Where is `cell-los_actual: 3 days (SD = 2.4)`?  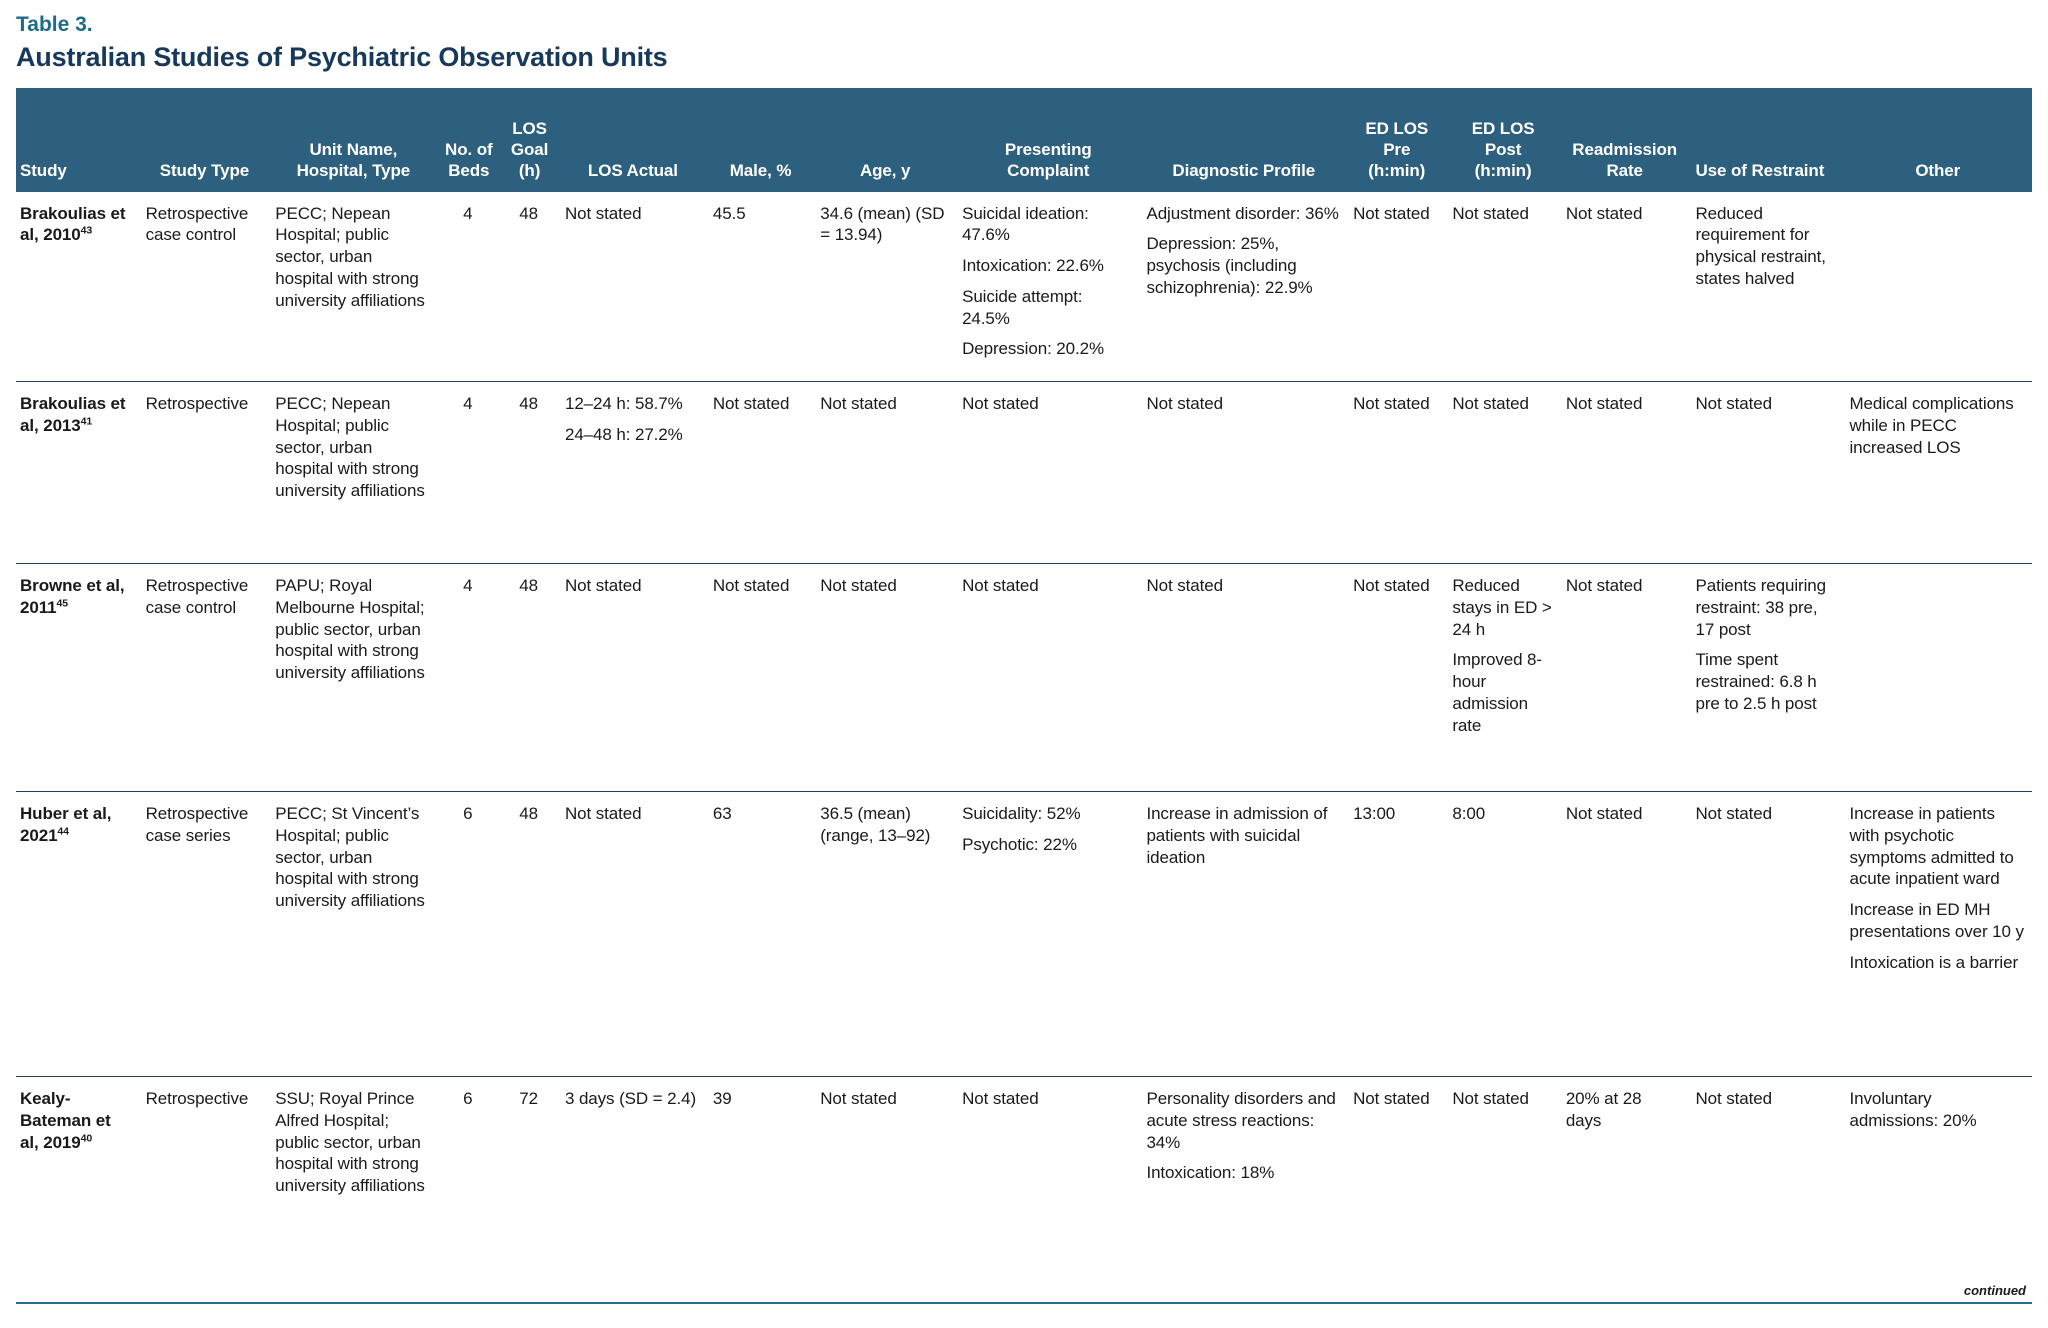
cell-los_actual: 3 days (SD = 2.4) is located at coordinates (632, 1176).